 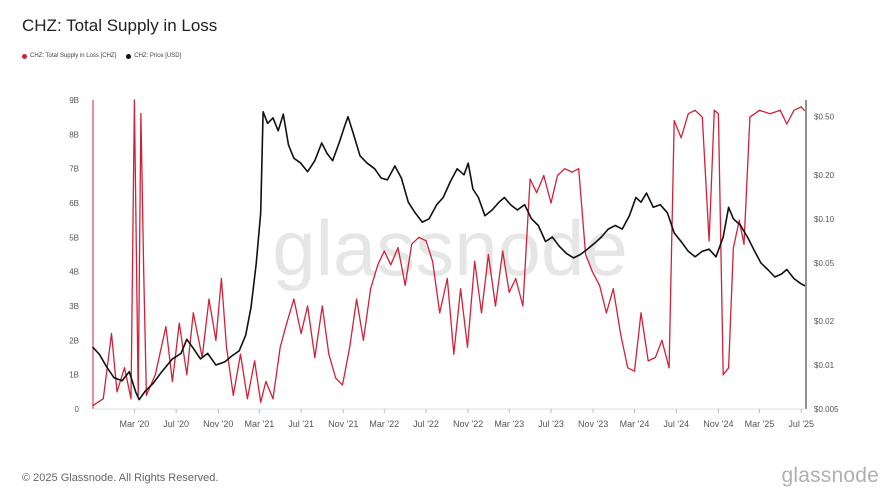 What do you see at coordinates (801, 424) in the screenshot?
I see `x-tick-label: Jul '25` at bounding box center [801, 424].